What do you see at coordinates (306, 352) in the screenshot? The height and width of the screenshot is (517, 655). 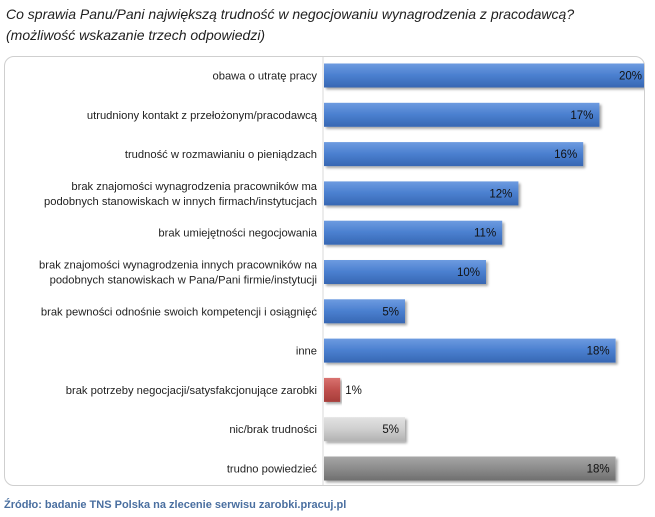 I see `category-label: inne` at bounding box center [306, 352].